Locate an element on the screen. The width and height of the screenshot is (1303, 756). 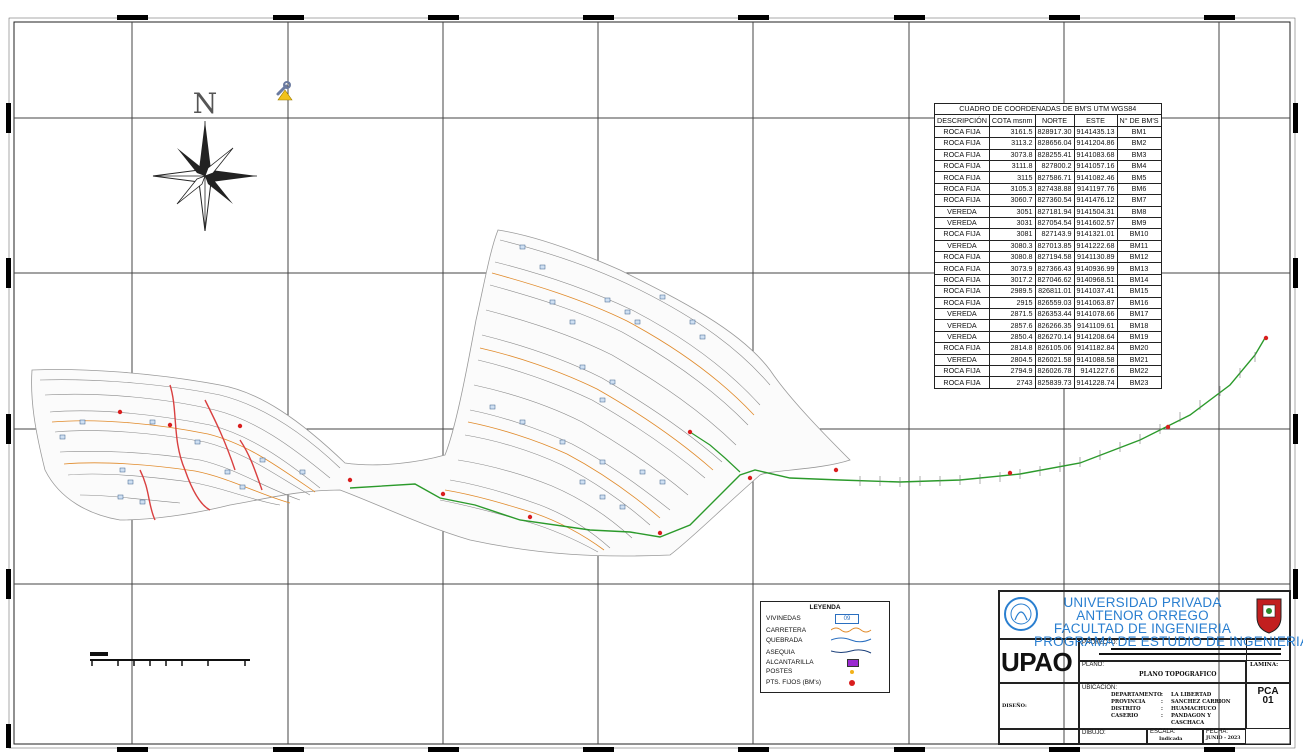
bm-cota: 3161.5 is located at coordinates (1012, 132).